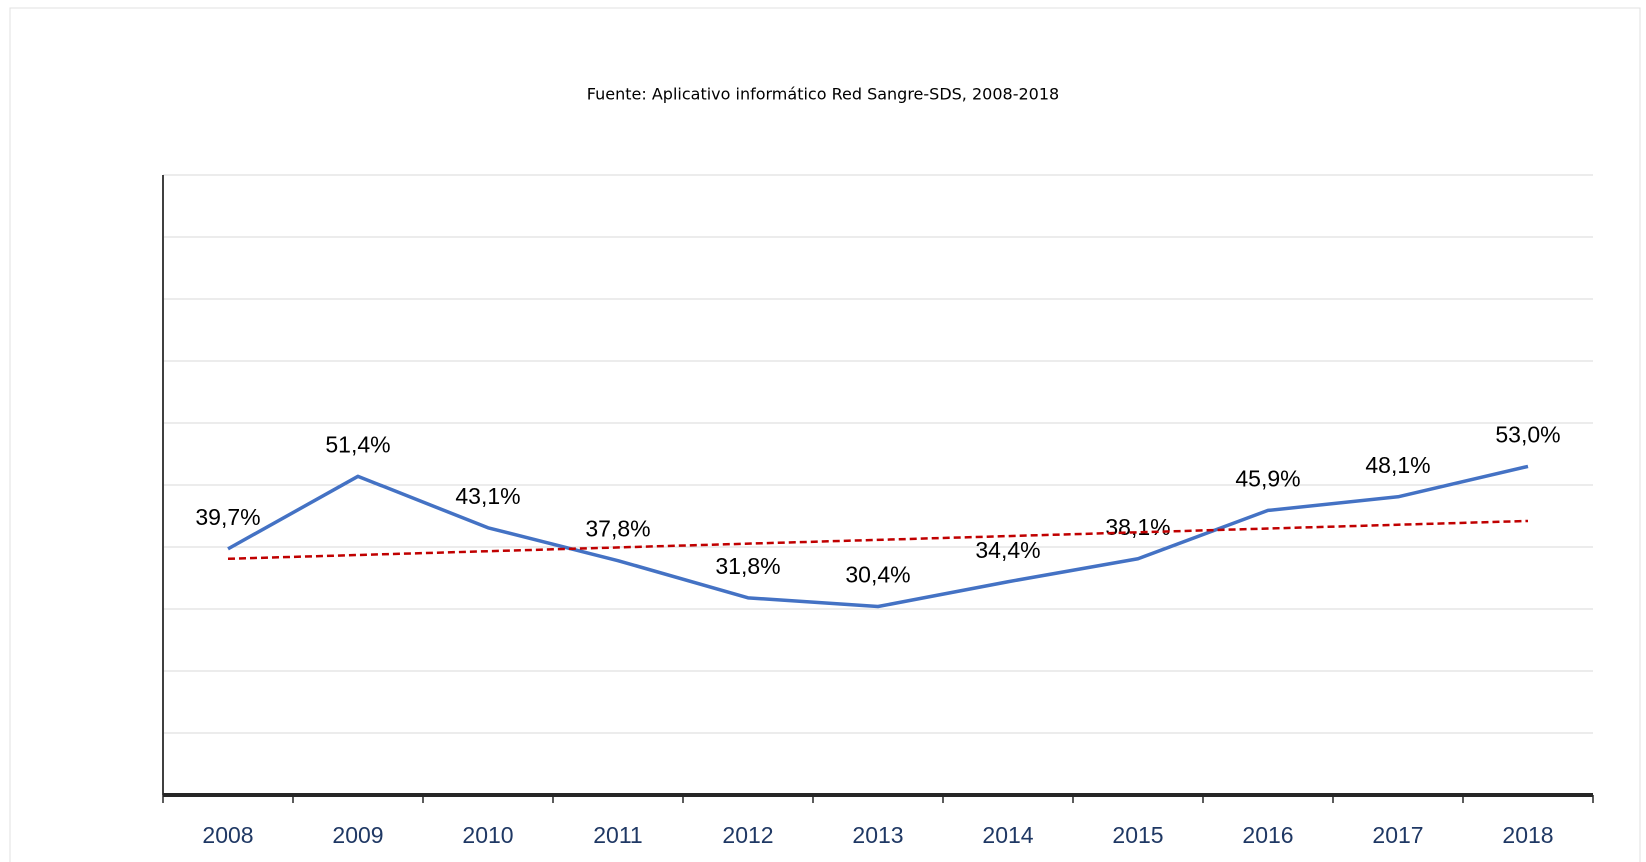 The height and width of the screenshot is (862, 1646). Describe the element at coordinates (357, 444) in the screenshot. I see `data-label: 51,4%` at that location.